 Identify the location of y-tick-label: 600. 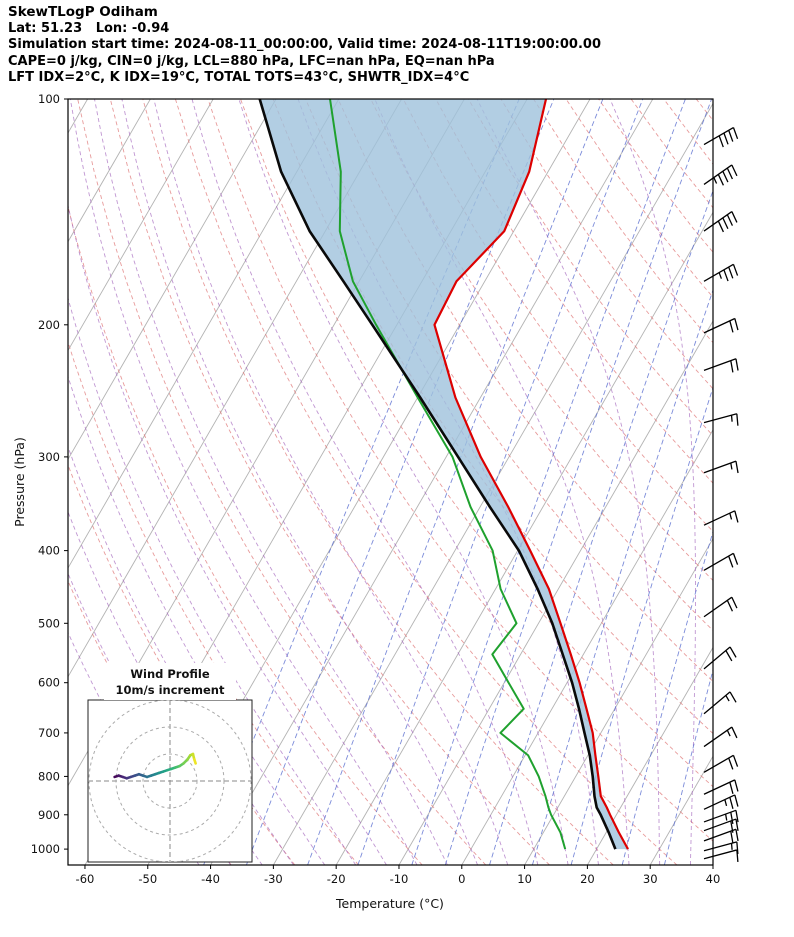
(49, 683).